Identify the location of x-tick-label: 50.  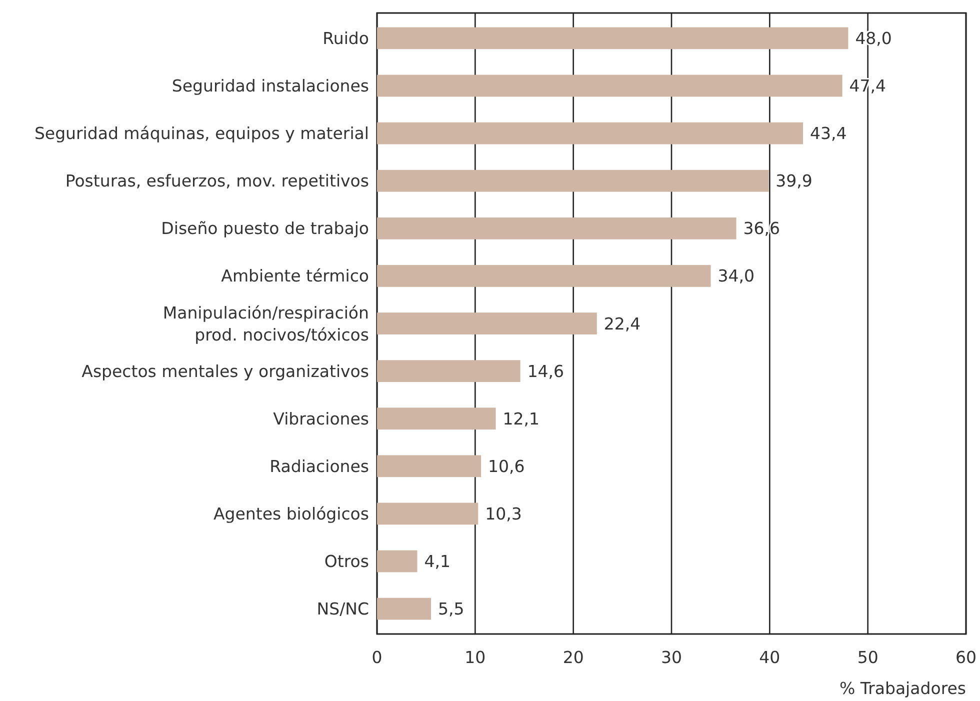
(867, 657).